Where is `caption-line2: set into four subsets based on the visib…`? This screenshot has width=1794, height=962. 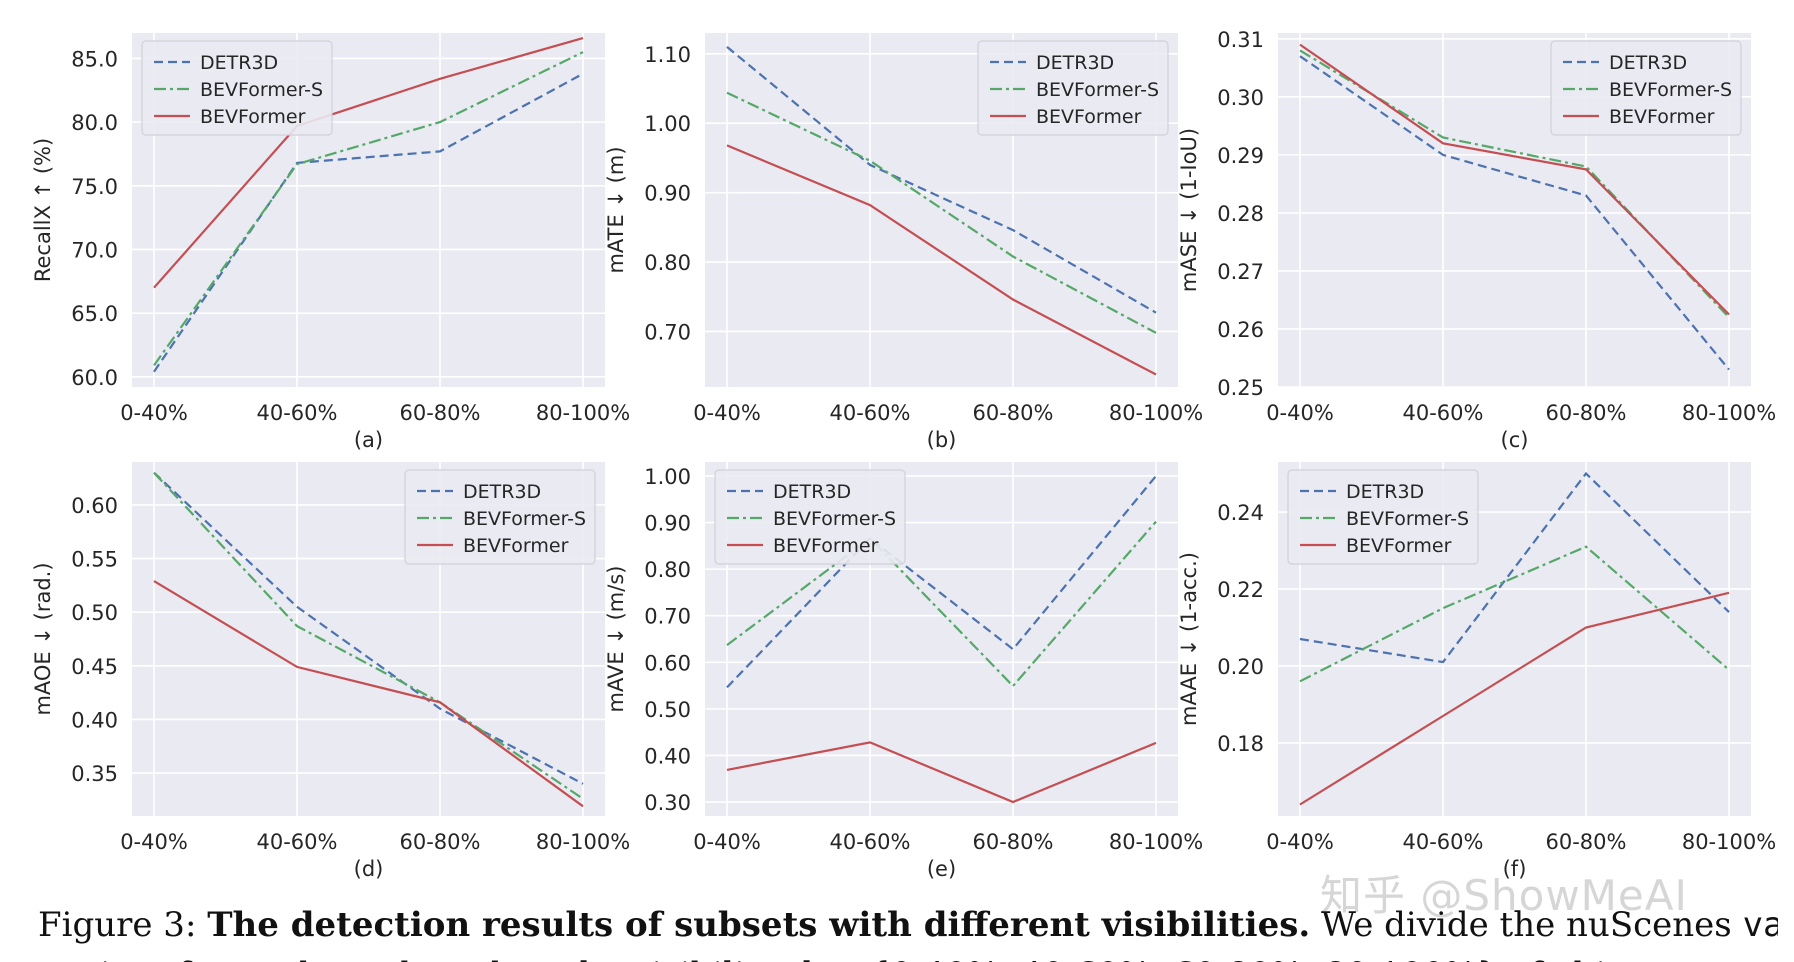
caption-line2: set into four subsets based on the visib… is located at coordinates (908, 956).